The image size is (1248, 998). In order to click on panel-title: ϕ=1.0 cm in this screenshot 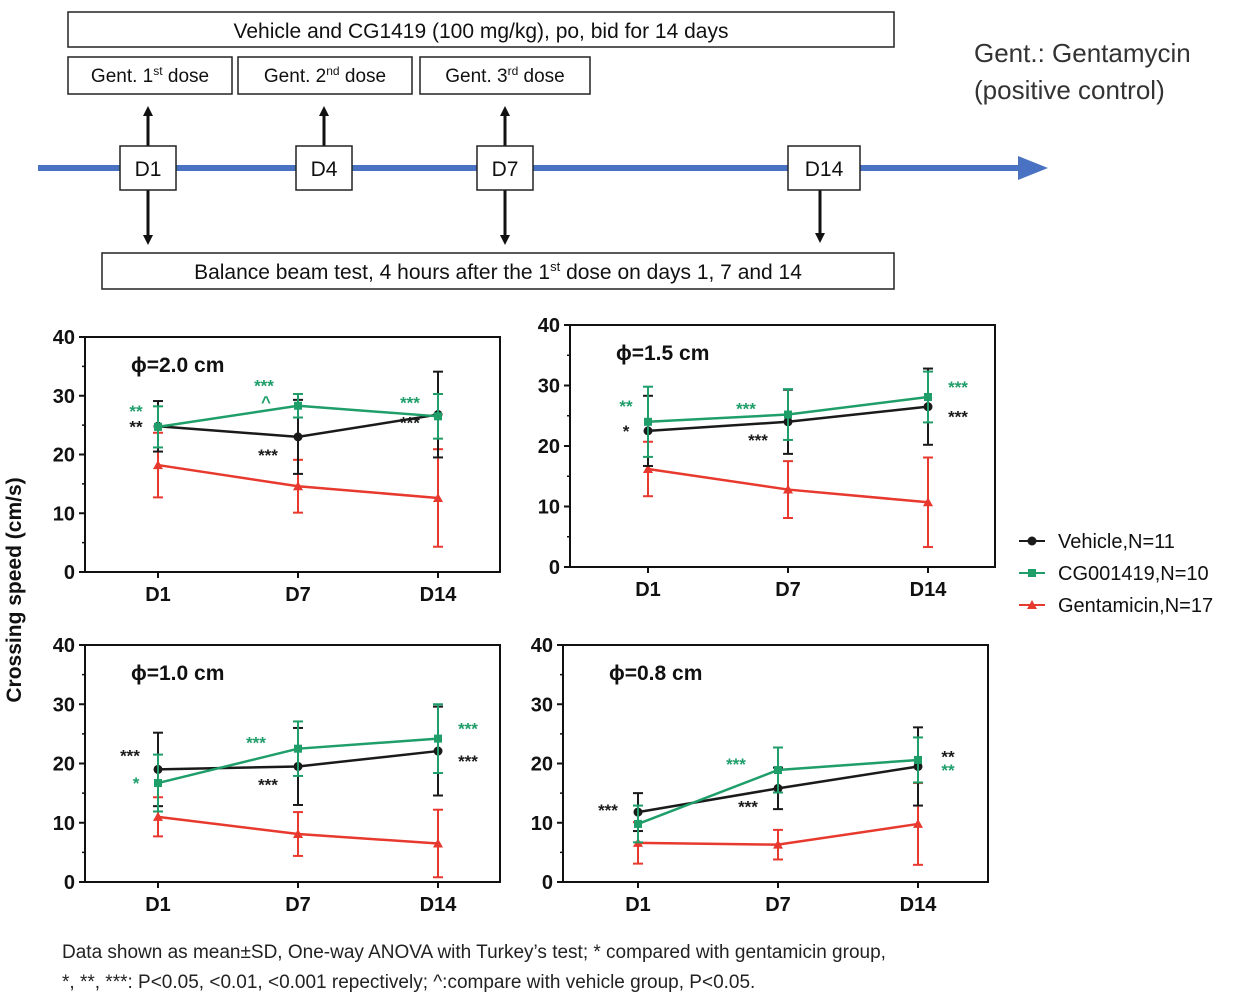, I will do `click(177, 673)`.